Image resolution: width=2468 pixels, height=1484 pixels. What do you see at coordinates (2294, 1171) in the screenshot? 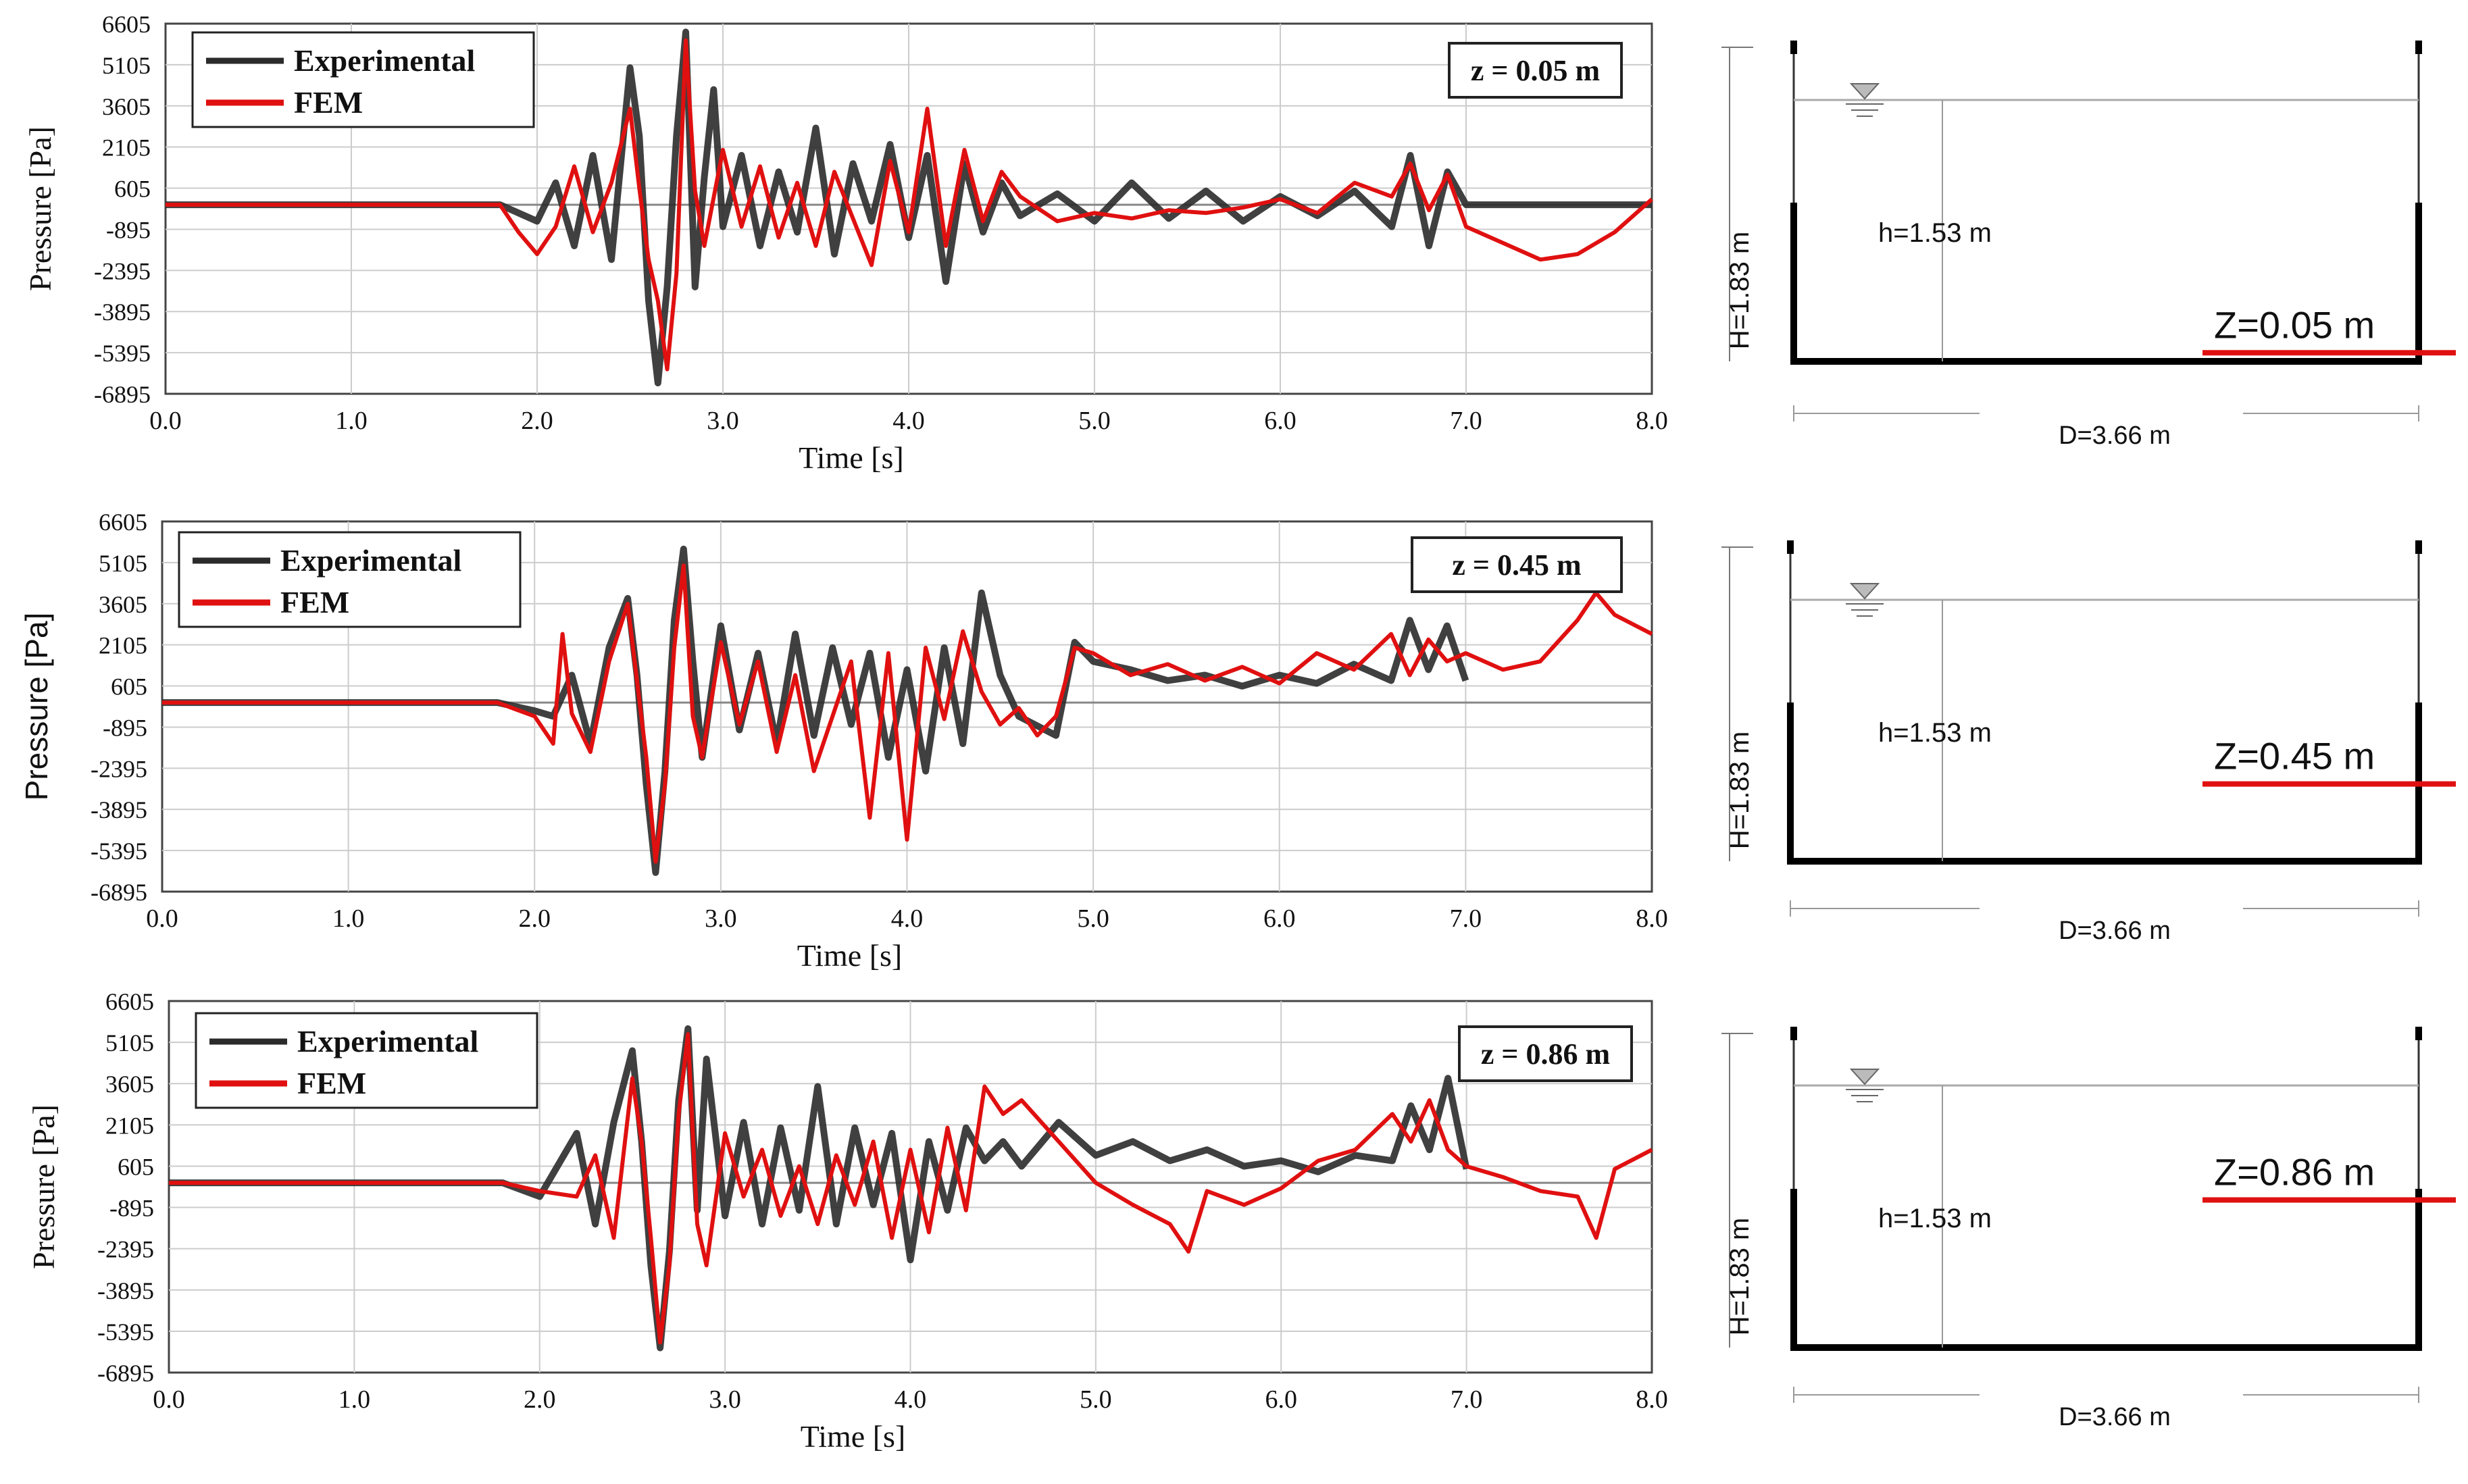
I see `sensor-label: Z=0.86 m` at bounding box center [2294, 1171].